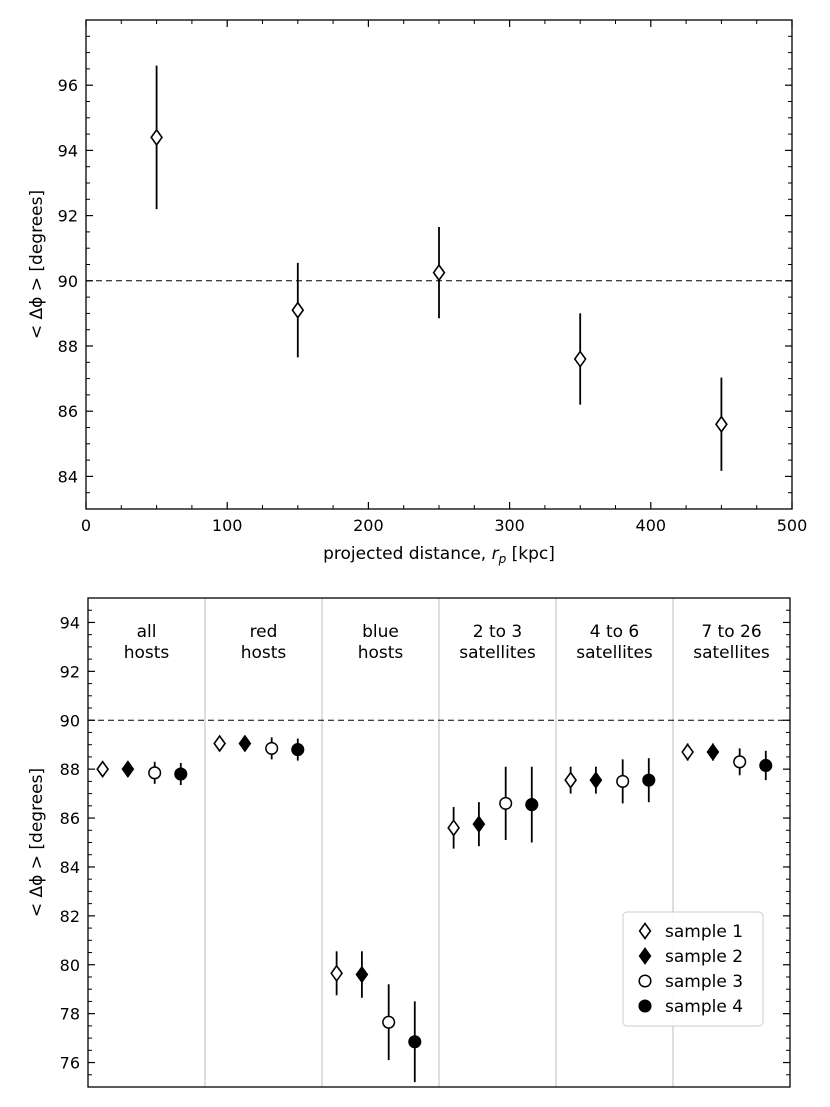 Image resolution: width=830 pixels, height=1107 pixels. I want to click on group-label: 2 to 3 satellites, so click(497, 642).